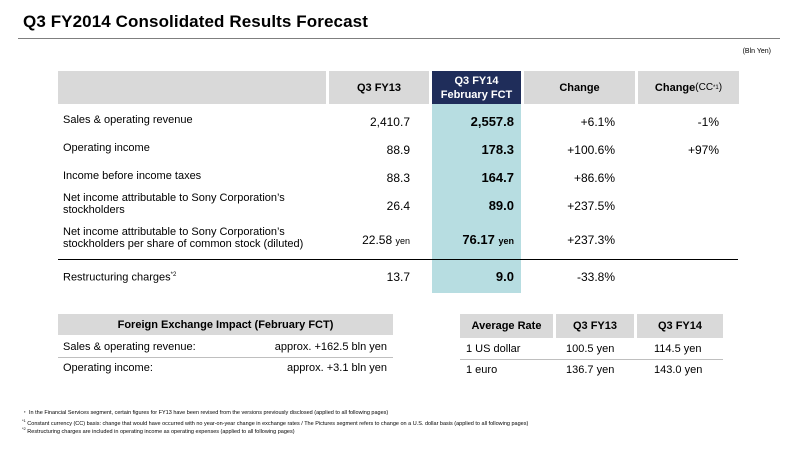 Image resolution: width=799 pixels, height=450 pixels. What do you see at coordinates (678, 349) in the screenshot?
I see `rate-usd-fy14: 114.5 yen` at bounding box center [678, 349].